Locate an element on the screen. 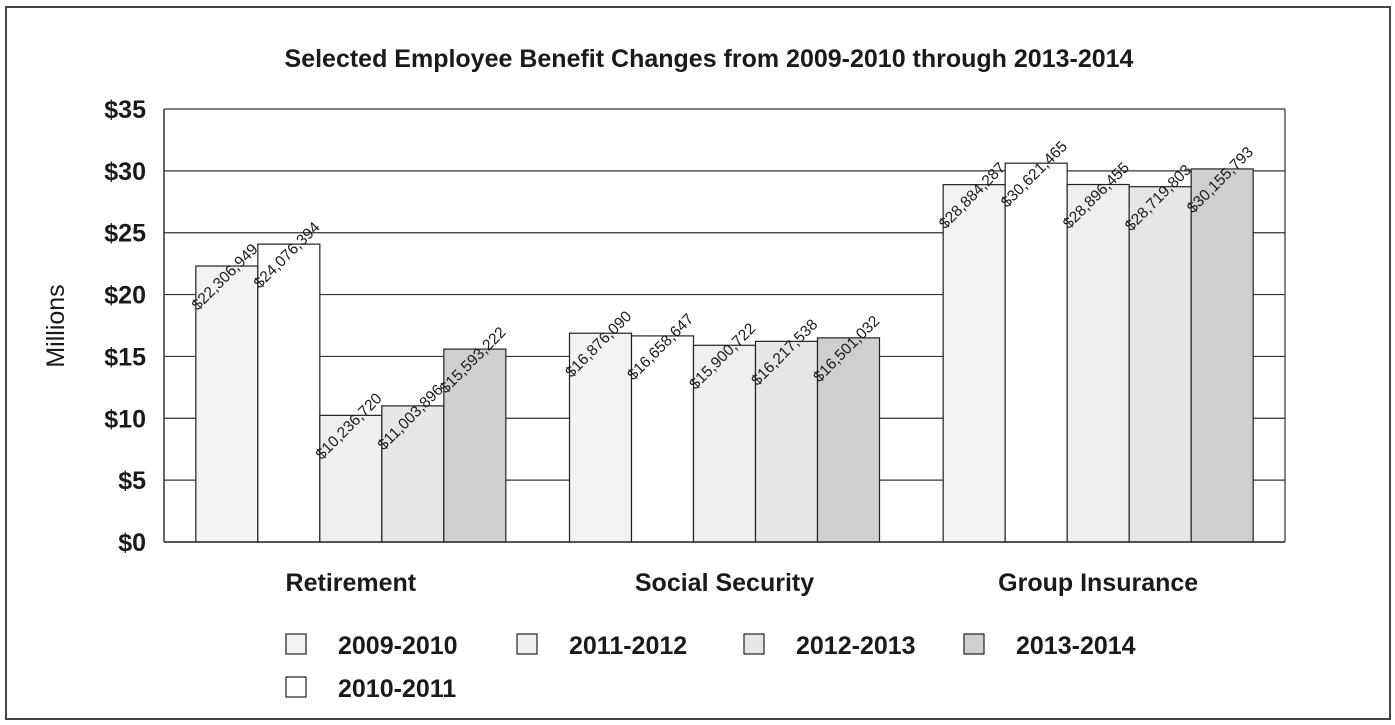 This screenshot has height=725, width=1395. y-tick-label: $20 is located at coordinates (125, 296).